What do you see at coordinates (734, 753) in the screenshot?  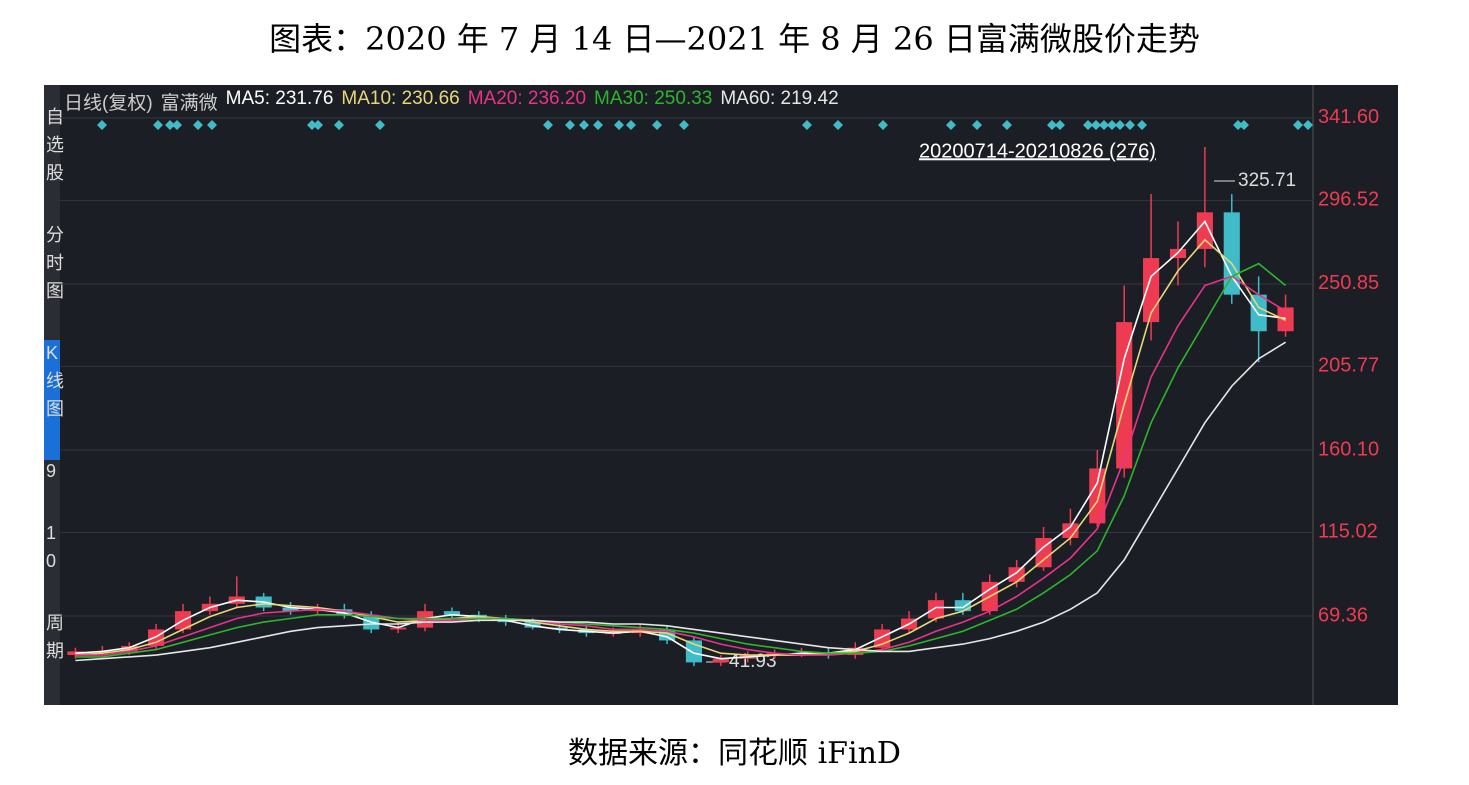 I see `source: 数据来源：同花顺 iFinD` at bounding box center [734, 753].